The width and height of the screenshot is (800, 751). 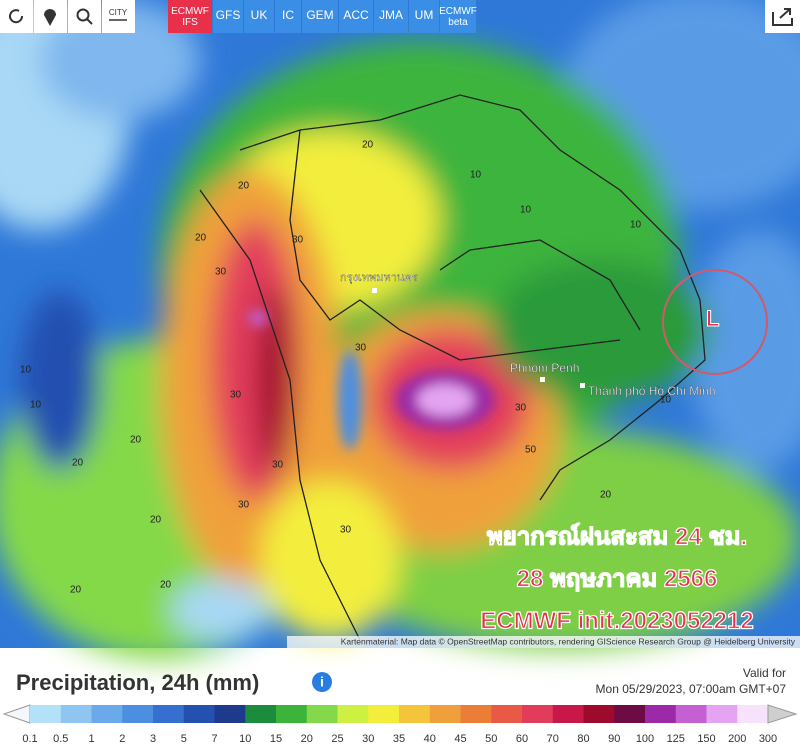 What do you see at coordinates (614, 739) in the screenshot?
I see `scale-label: 90` at bounding box center [614, 739].